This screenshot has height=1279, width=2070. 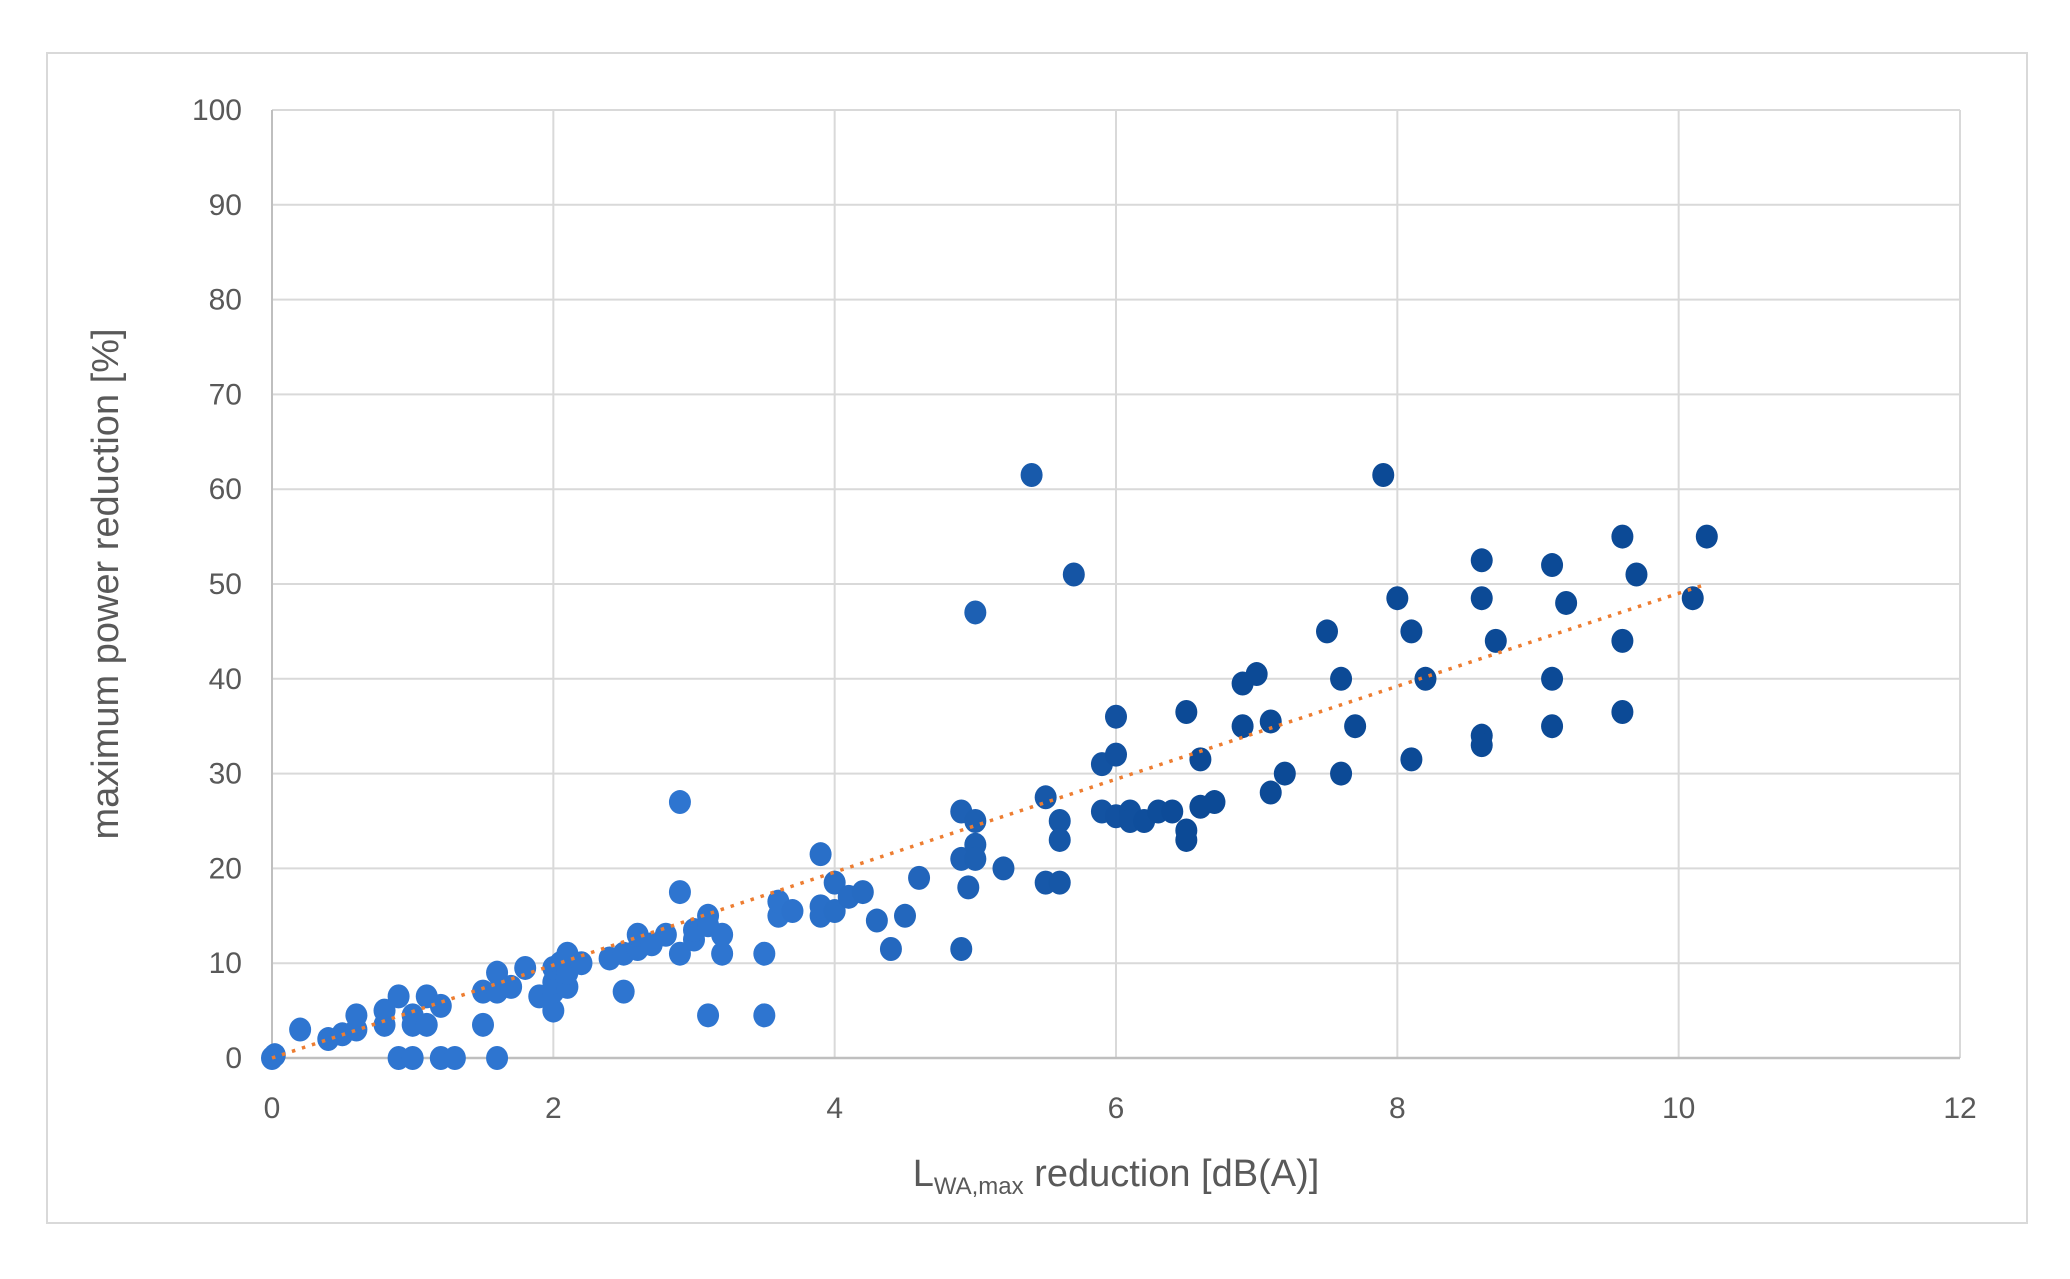 What do you see at coordinates (553, 1108) in the screenshot?
I see `x-tick-label: 2` at bounding box center [553, 1108].